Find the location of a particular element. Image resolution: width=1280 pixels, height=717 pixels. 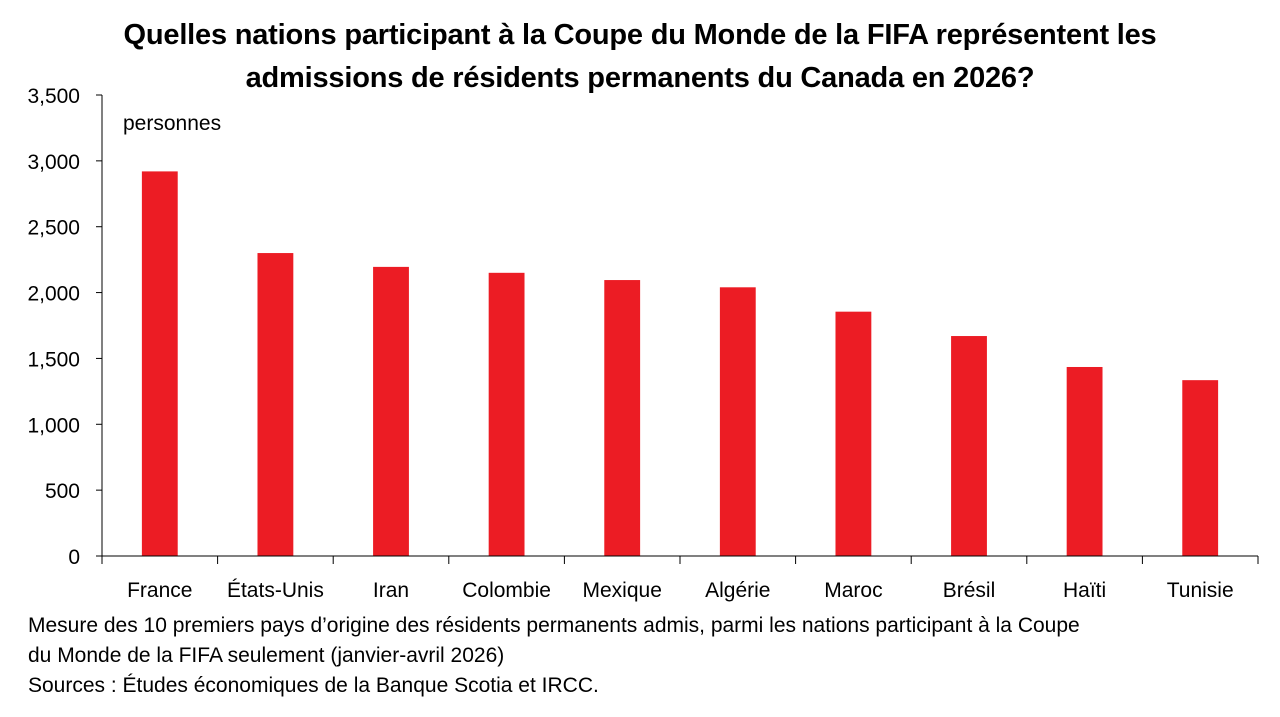

y-tick-label: 500 is located at coordinates (62, 491).